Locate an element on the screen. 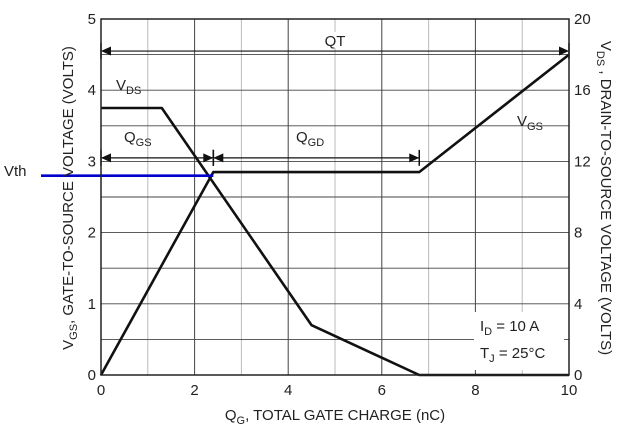 The image size is (622, 428). y-right-tick-label: 4 is located at coordinates (578, 304).